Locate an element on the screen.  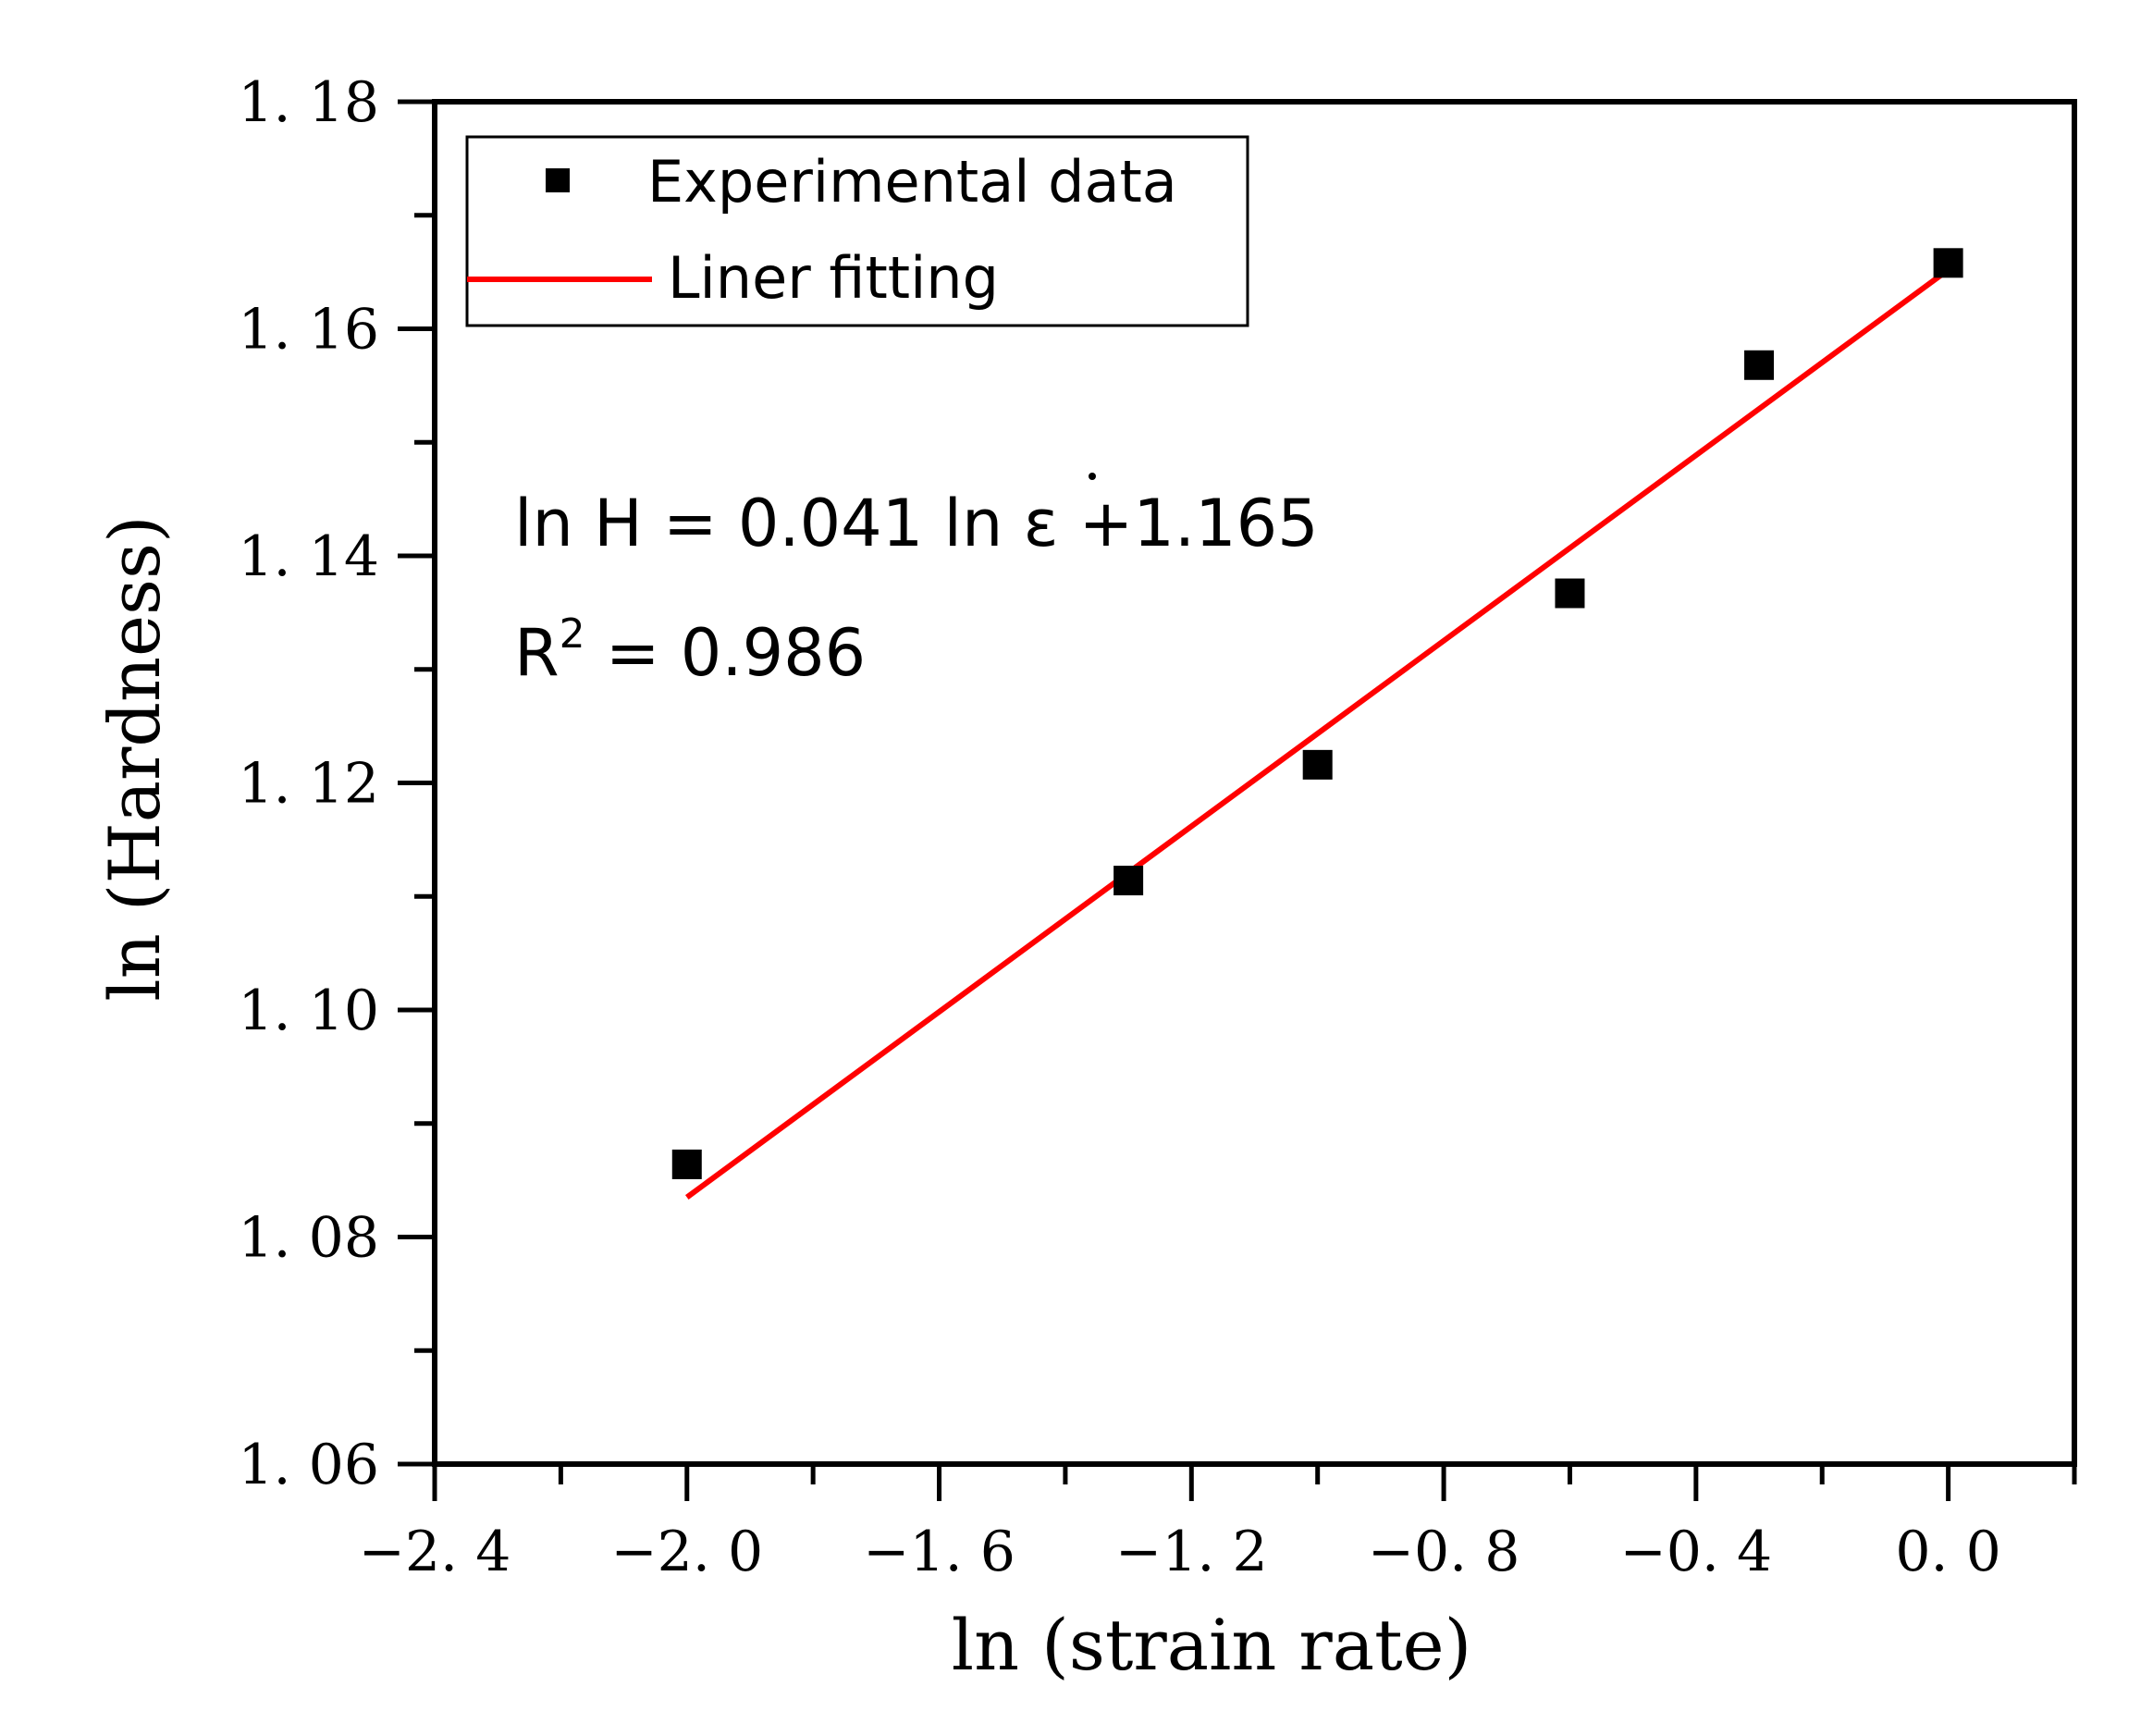
y-axis: 1. 06 1. 08 1. 10 1. 12 1. 14 1. 16 1. 18 is located at coordinates (337, 783).